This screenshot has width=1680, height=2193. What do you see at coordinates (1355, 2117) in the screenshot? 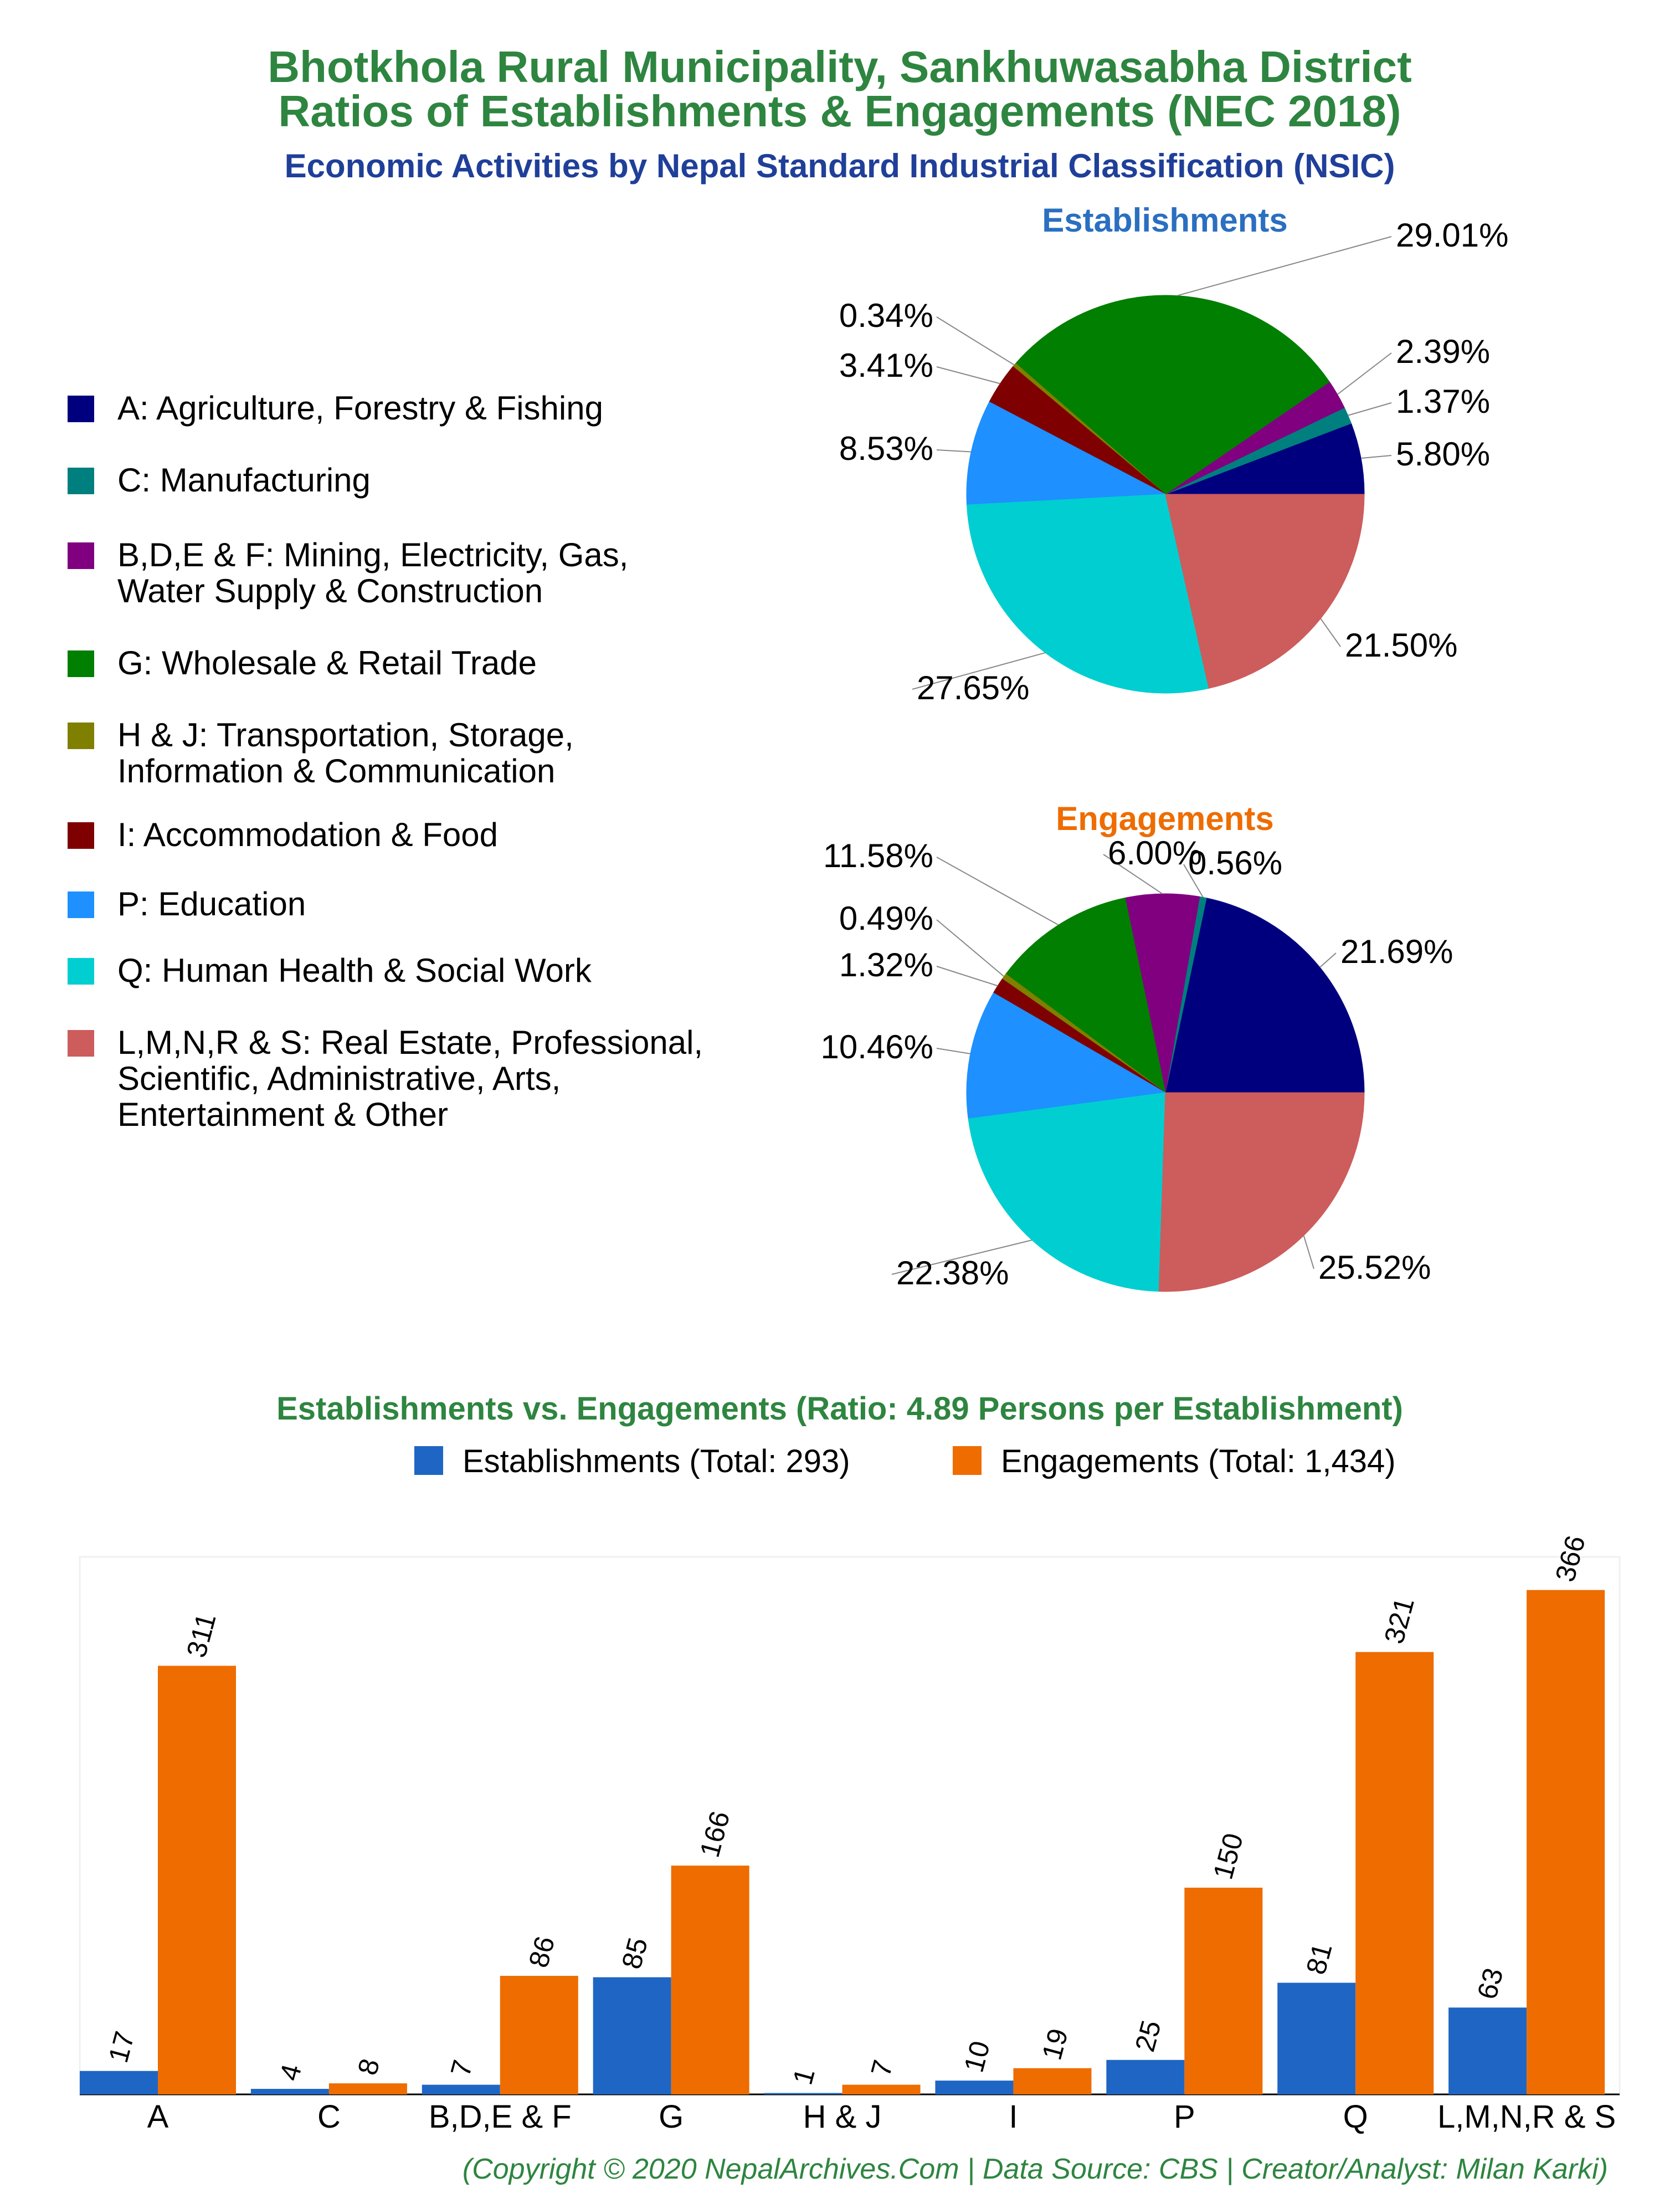
I see `x-tick-label: Q` at bounding box center [1355, 2117].